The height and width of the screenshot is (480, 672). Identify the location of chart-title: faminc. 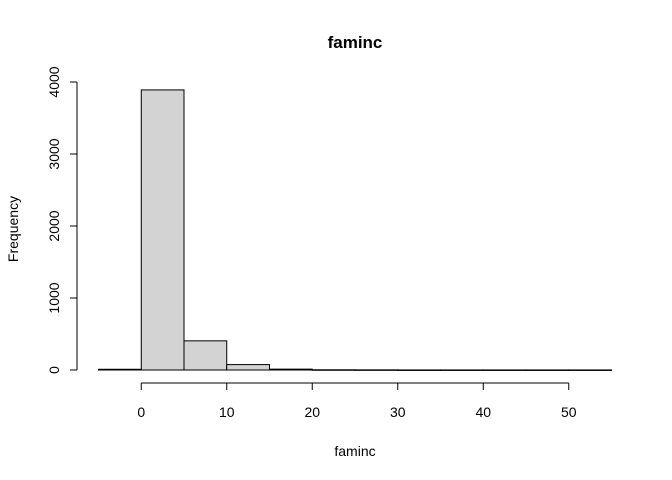
(355, 42).